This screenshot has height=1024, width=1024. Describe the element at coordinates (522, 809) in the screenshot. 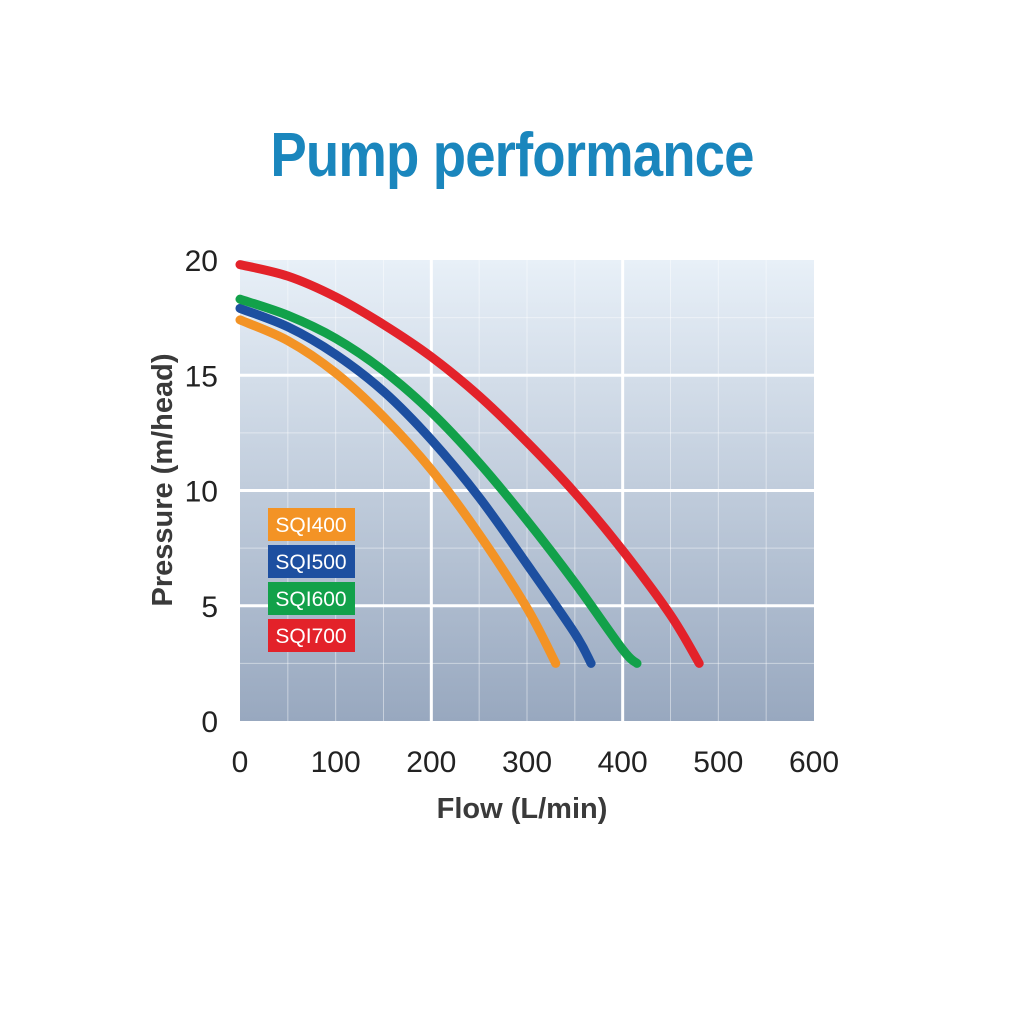

I see `x-axis-label: Flow (L/min)` at that location.